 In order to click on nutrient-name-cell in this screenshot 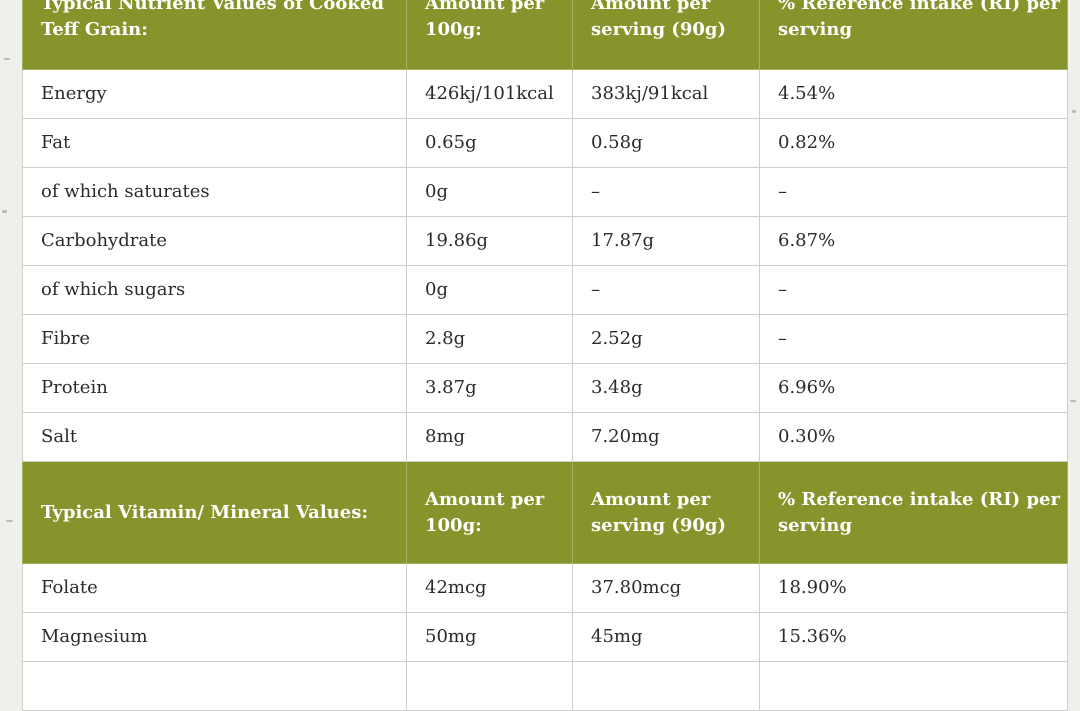, I will do `click(214, 686)`.